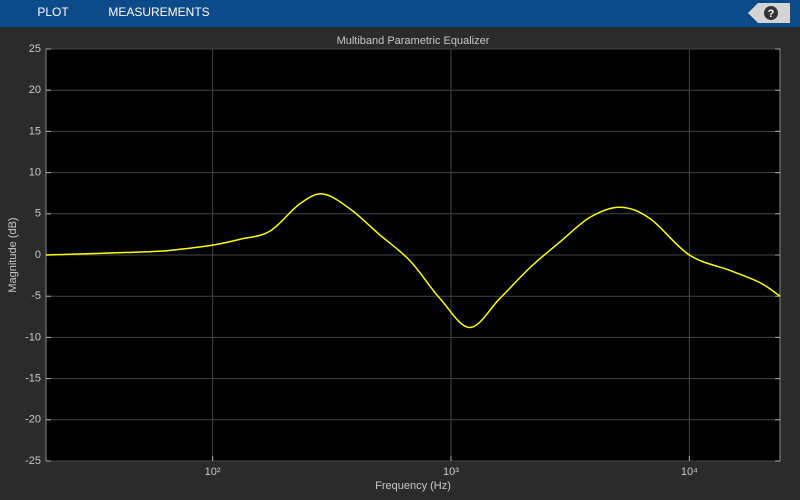 This screenshot has width=800, height=500. I want to click on y-tick-label: 5, so click(38, 214).